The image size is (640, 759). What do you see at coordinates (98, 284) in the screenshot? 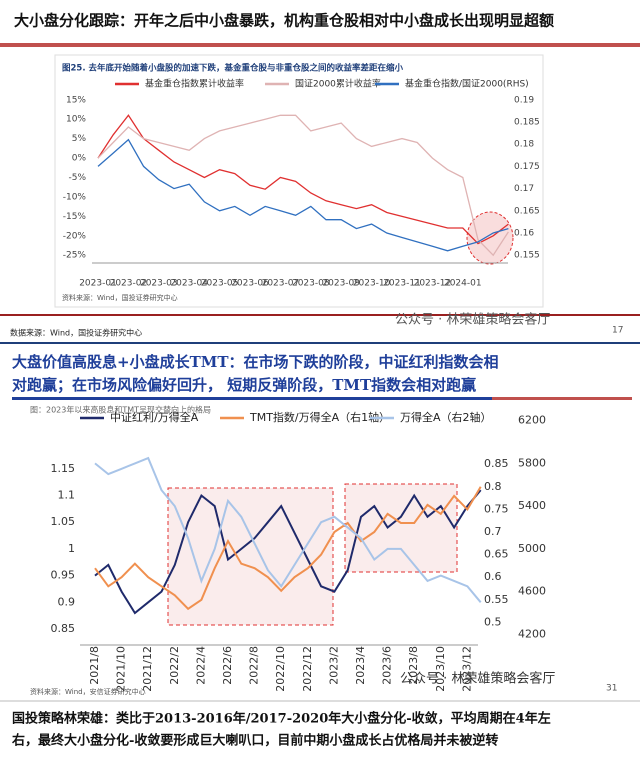
I see `x-tick-label: 2023-01` at bounding box center [98, 284].